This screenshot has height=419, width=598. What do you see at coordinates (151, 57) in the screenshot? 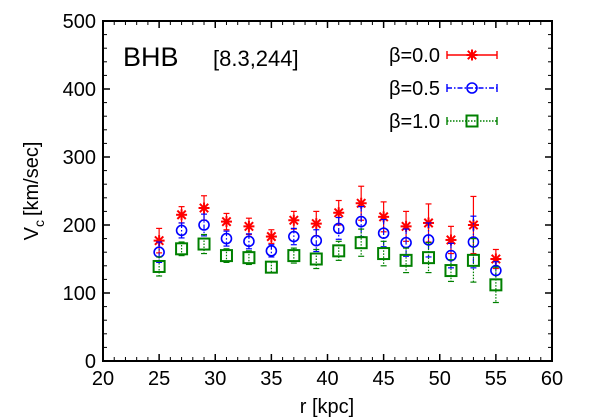
I see `chart-title: BHB` at bounding box center [151, 57].